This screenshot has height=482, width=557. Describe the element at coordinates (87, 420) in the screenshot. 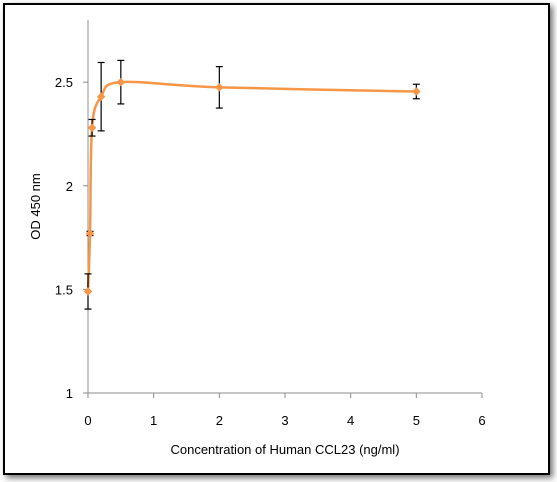

I see `x-tick-label: 0` at that location.